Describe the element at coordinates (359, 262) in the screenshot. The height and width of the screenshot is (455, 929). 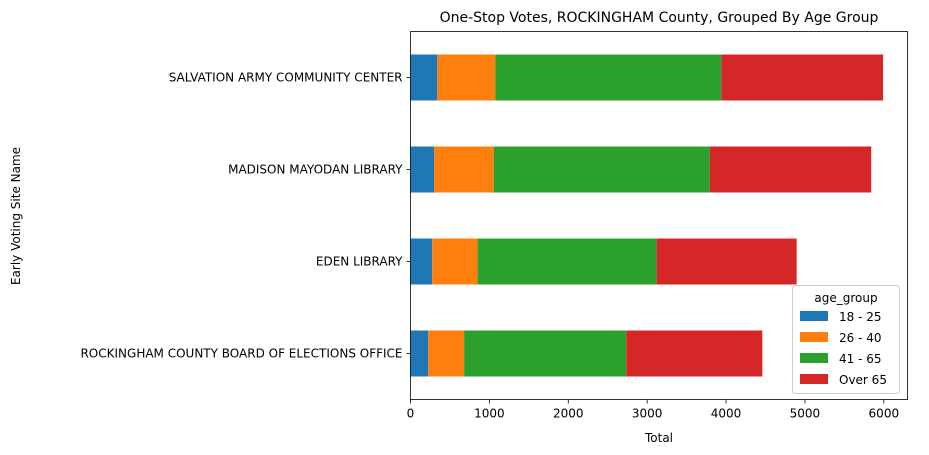
I see `y-tick-label: EDEN LIBRARY` at that location.